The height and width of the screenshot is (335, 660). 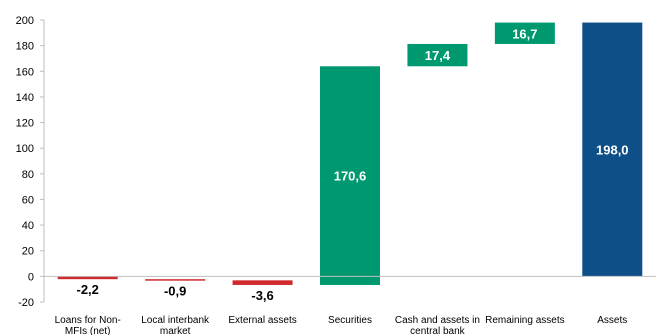 I want to click on y-tick-label: 60, so click(x=28, y=200).